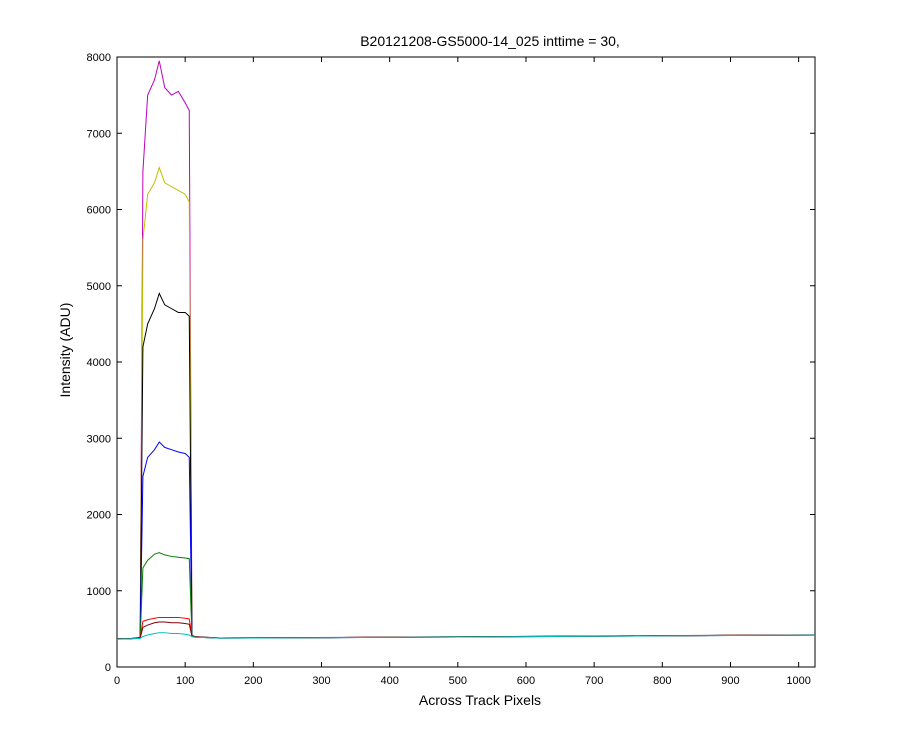  I want to click on data-line, so click(466, 636).